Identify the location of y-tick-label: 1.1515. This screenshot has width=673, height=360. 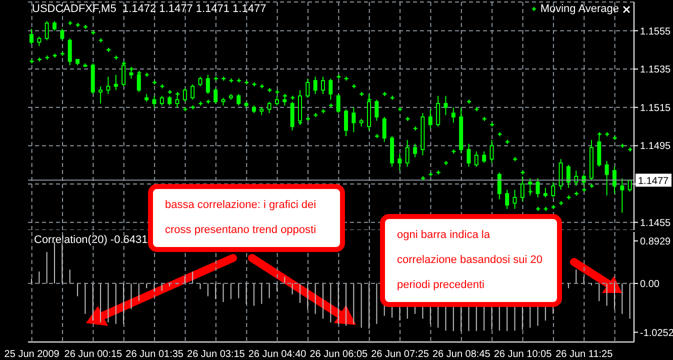
(656, 108).